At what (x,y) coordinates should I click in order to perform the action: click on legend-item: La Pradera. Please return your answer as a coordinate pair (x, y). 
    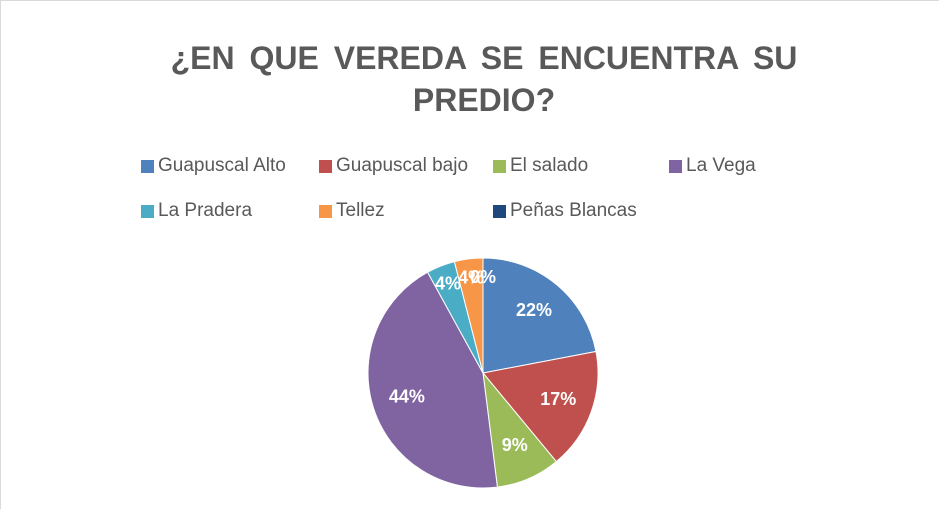
    Looking at the image, I should click on (196, 211).